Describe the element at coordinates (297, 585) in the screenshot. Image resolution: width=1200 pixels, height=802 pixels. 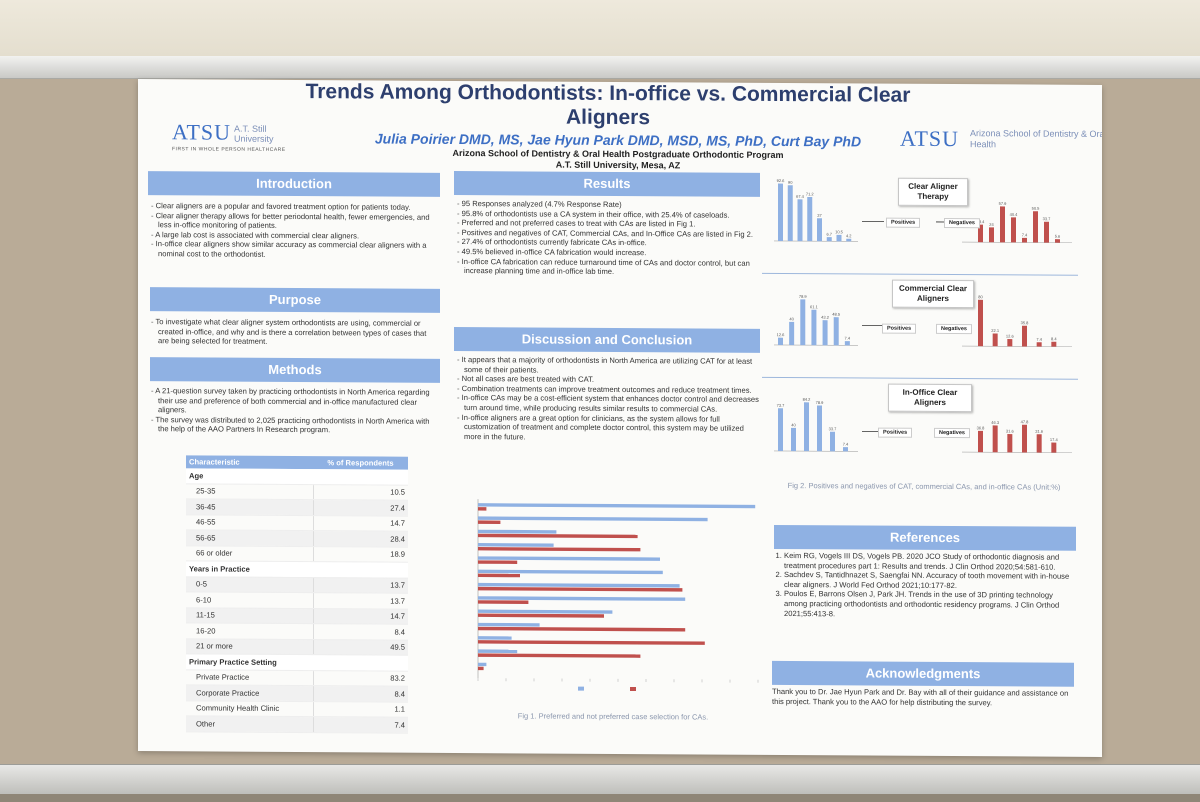
I see `table-row: 0-5 13.7` at that location.